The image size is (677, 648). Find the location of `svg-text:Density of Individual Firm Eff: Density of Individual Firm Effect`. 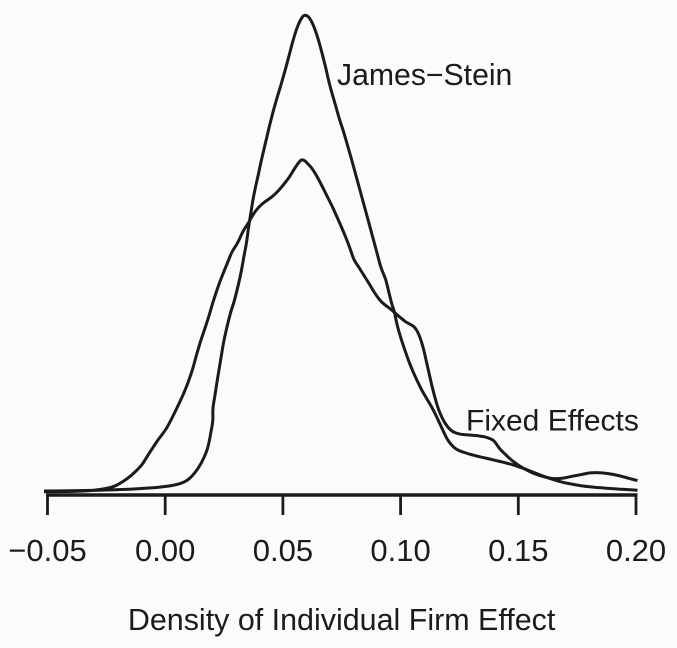

svg-text:Density of Individual Firm Eff: Density of Individual Firm Effect is located at coordinates (342, 620).